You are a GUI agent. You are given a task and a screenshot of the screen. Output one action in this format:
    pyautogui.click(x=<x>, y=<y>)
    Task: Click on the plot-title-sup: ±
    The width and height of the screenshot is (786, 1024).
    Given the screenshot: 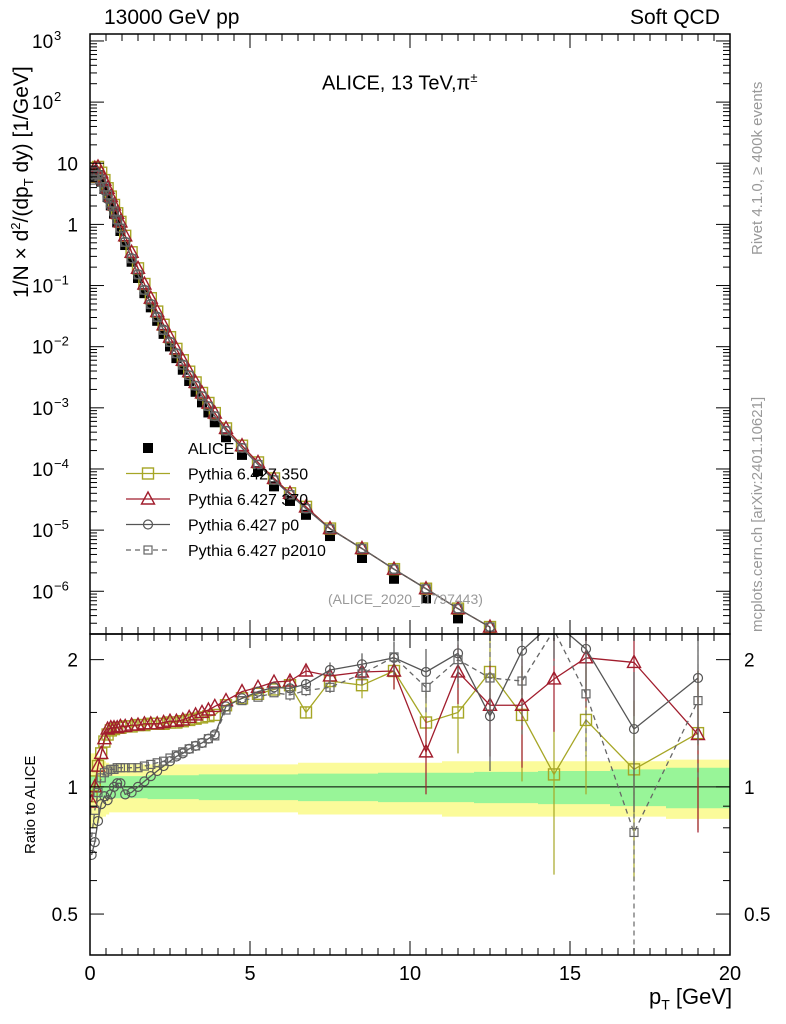 What is the action you would take?
    pyautogui.click(x=474, y=77)
    